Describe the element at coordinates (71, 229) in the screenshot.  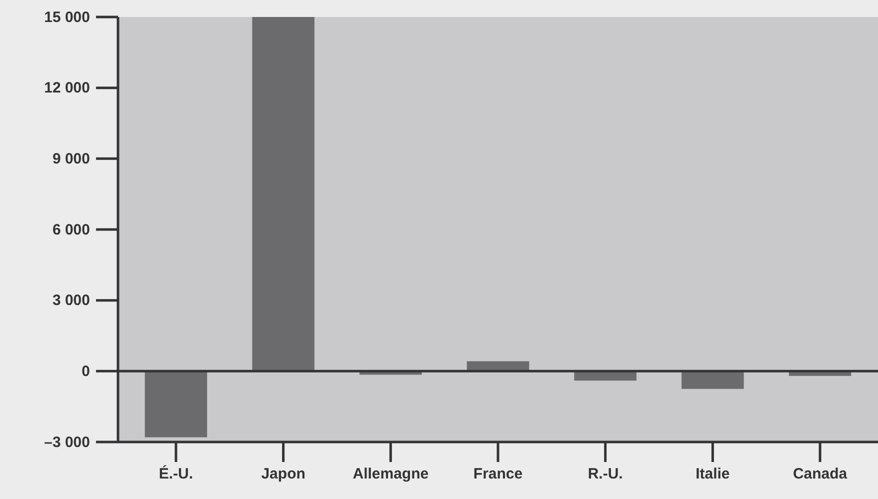
I see `y-tick-label: 6 000` at that location.